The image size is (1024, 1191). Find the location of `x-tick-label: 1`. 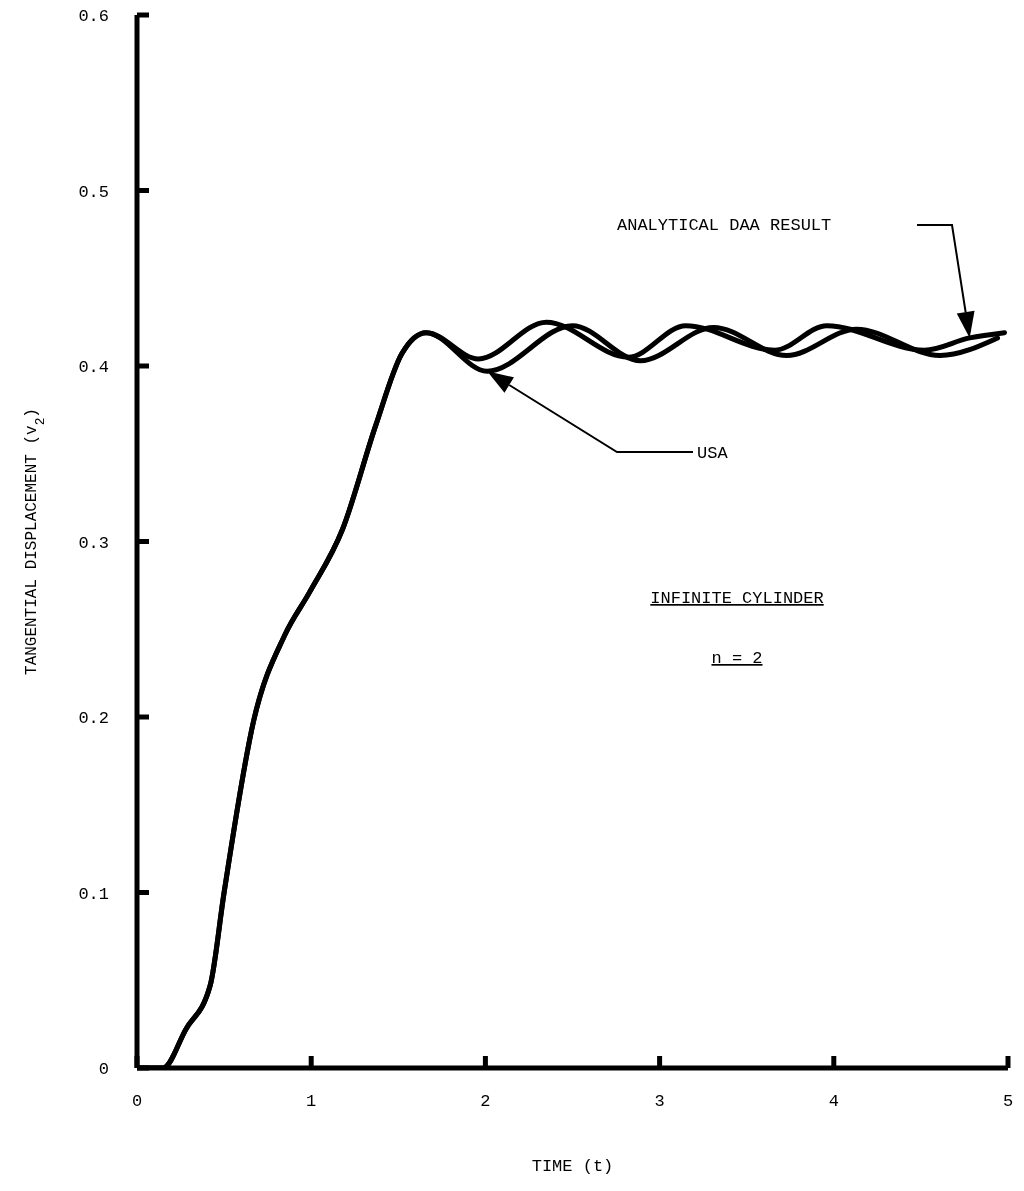

x-tick-label: 1 is located at coordinates (311, 1101).